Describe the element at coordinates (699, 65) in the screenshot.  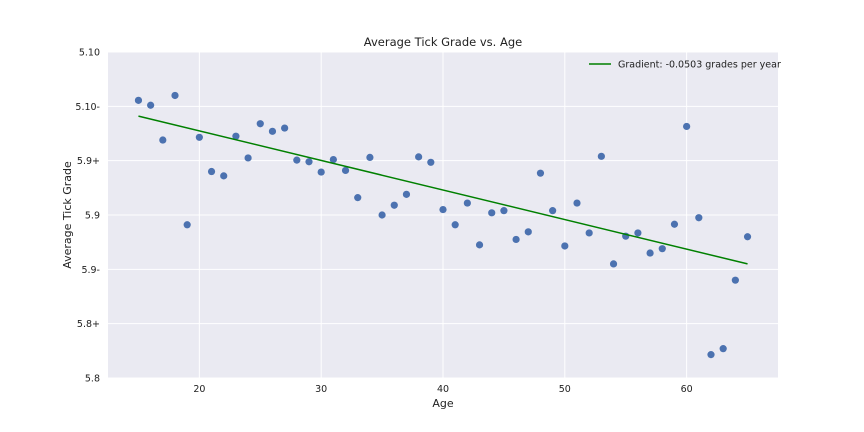
I see `legend-label: Gradient: -0.0503 grades per year` at that location.